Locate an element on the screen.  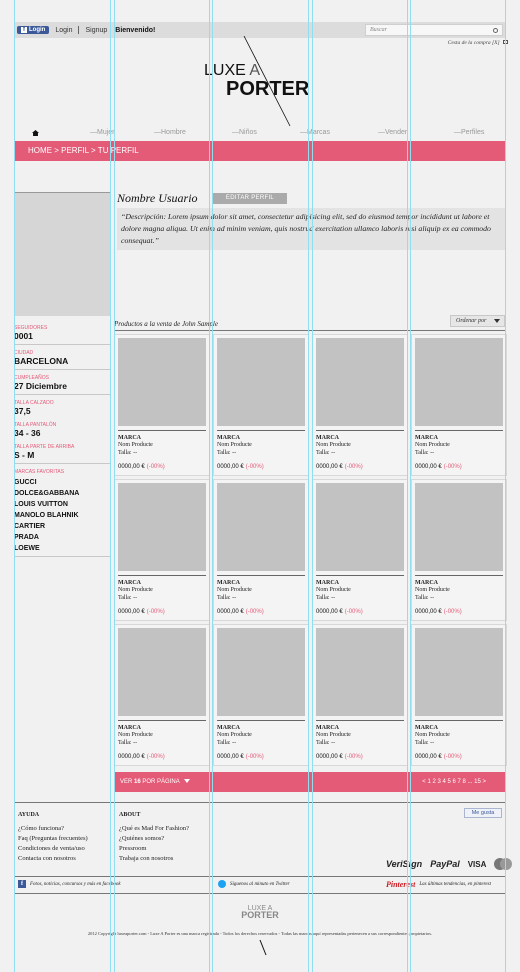
brand-item: MANOLO BLAHNIK is located at coordinates (46, 515).